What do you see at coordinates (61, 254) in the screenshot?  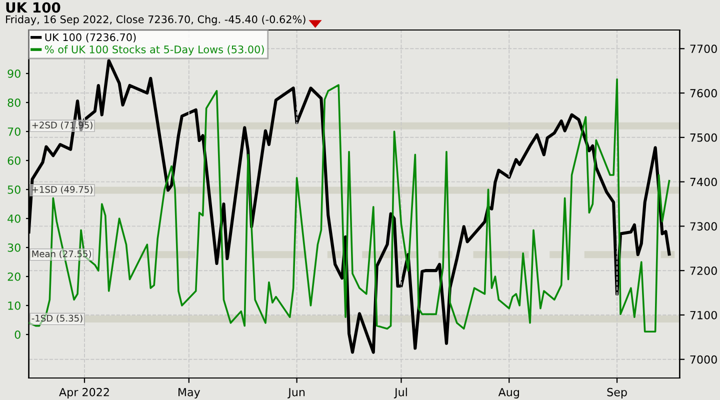 I see `ref-line-label: Mean (27.55)` at bounding box center [61, 254].